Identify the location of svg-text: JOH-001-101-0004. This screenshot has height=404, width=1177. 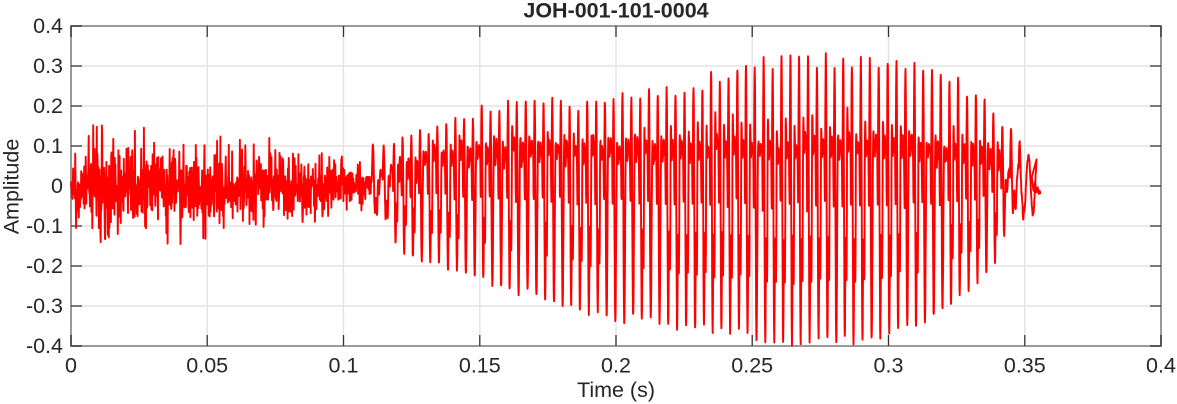
(615, 11).